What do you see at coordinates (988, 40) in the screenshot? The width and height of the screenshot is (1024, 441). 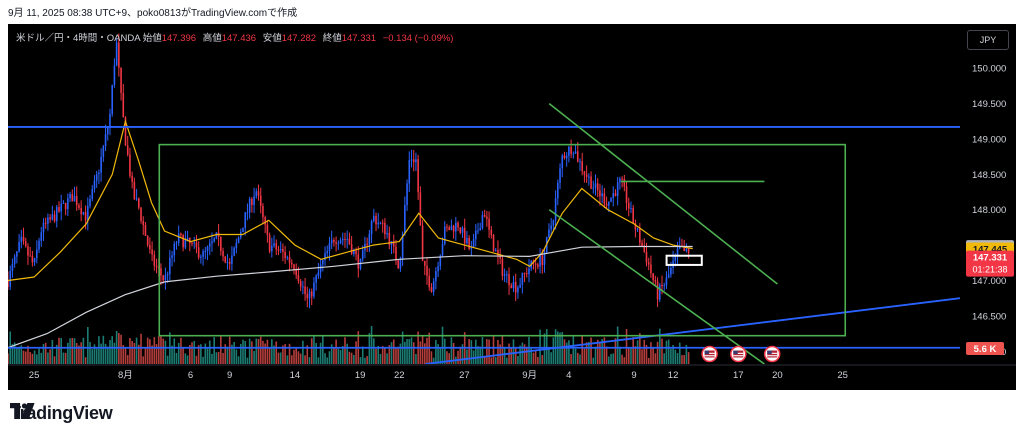 I see `currency-button: JPY` at bounding box center [988, 40].